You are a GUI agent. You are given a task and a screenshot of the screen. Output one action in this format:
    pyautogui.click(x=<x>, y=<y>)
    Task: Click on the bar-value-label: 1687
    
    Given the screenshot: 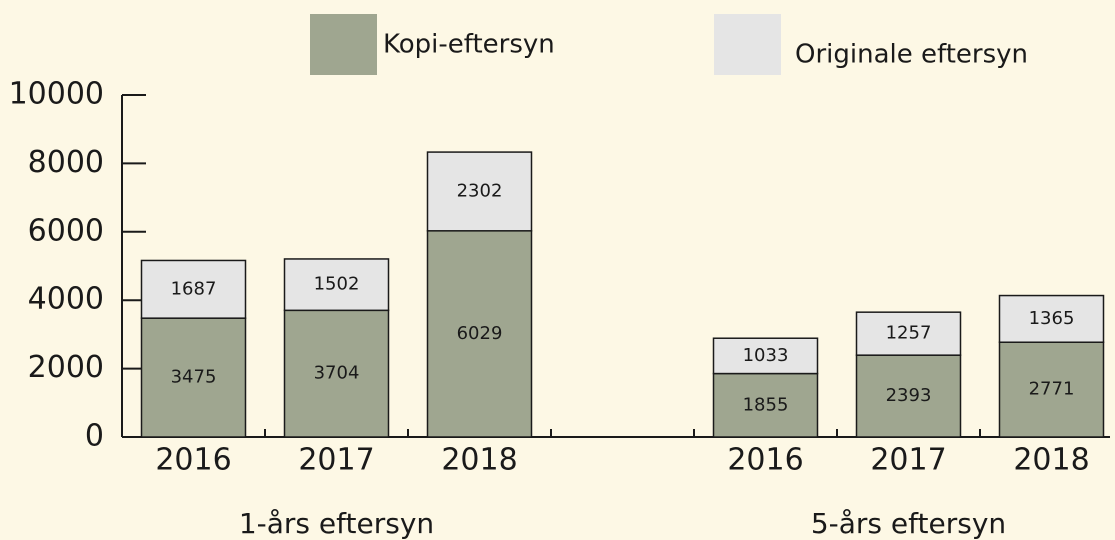 What is the action you would take?
    pyautogui.click(x=194, y=288)
    